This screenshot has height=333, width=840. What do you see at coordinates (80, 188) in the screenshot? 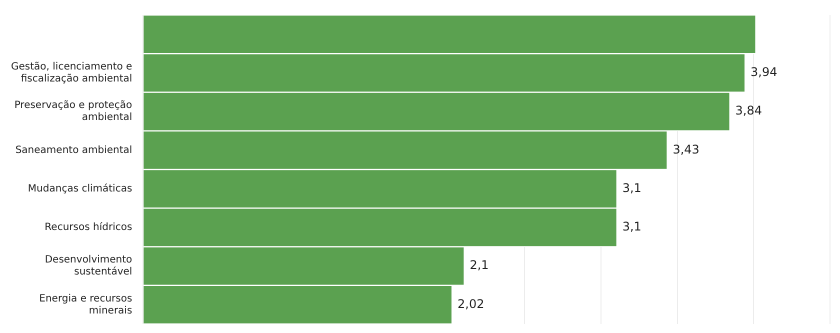
I see `y-tick-label: Mudanças climáticas` at bounding box center [80, 188].